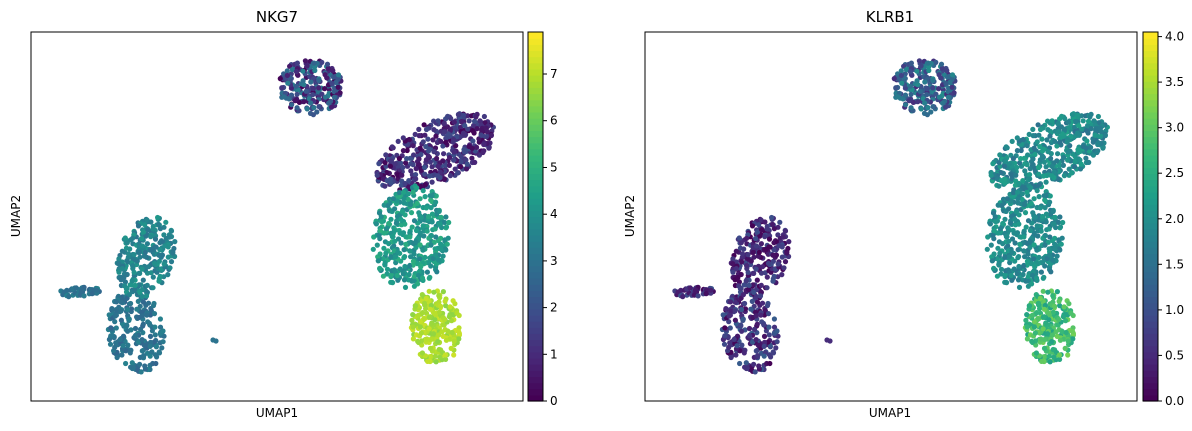  I want to click on x-axis-label: UMAP1, so click(277, 413).